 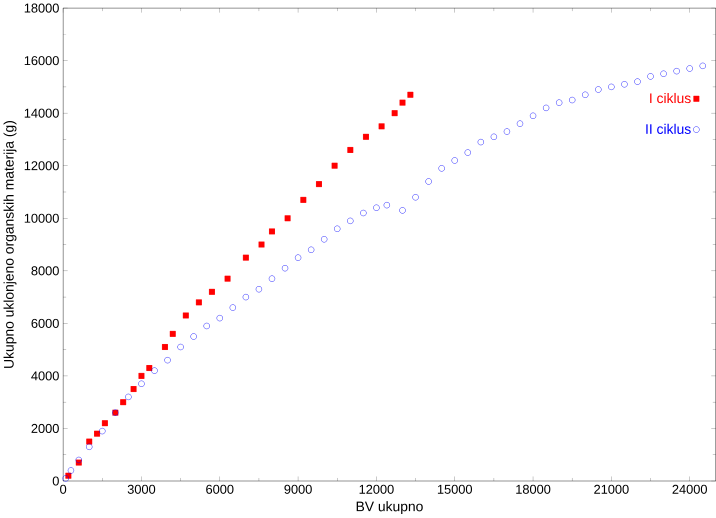 What do you see at coordinates (41, 165) in the screenshot?
I see `y-tick-label: 12000` at bounding box center [41, 165].